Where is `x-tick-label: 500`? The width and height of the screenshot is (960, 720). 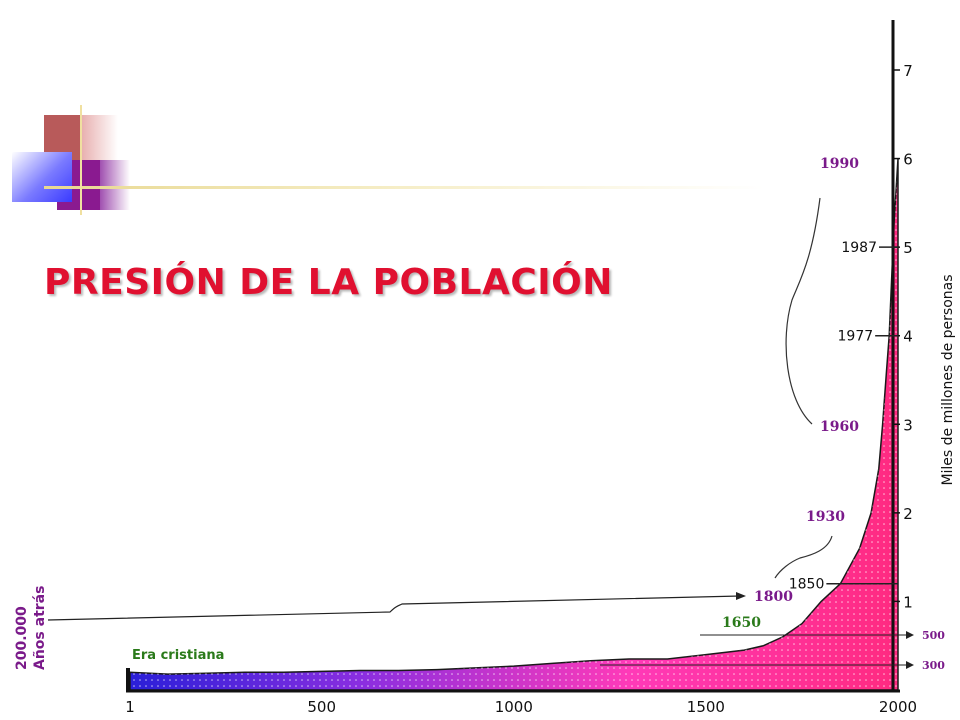 x-tick-label: 500 is located at coordinates (321, 707).